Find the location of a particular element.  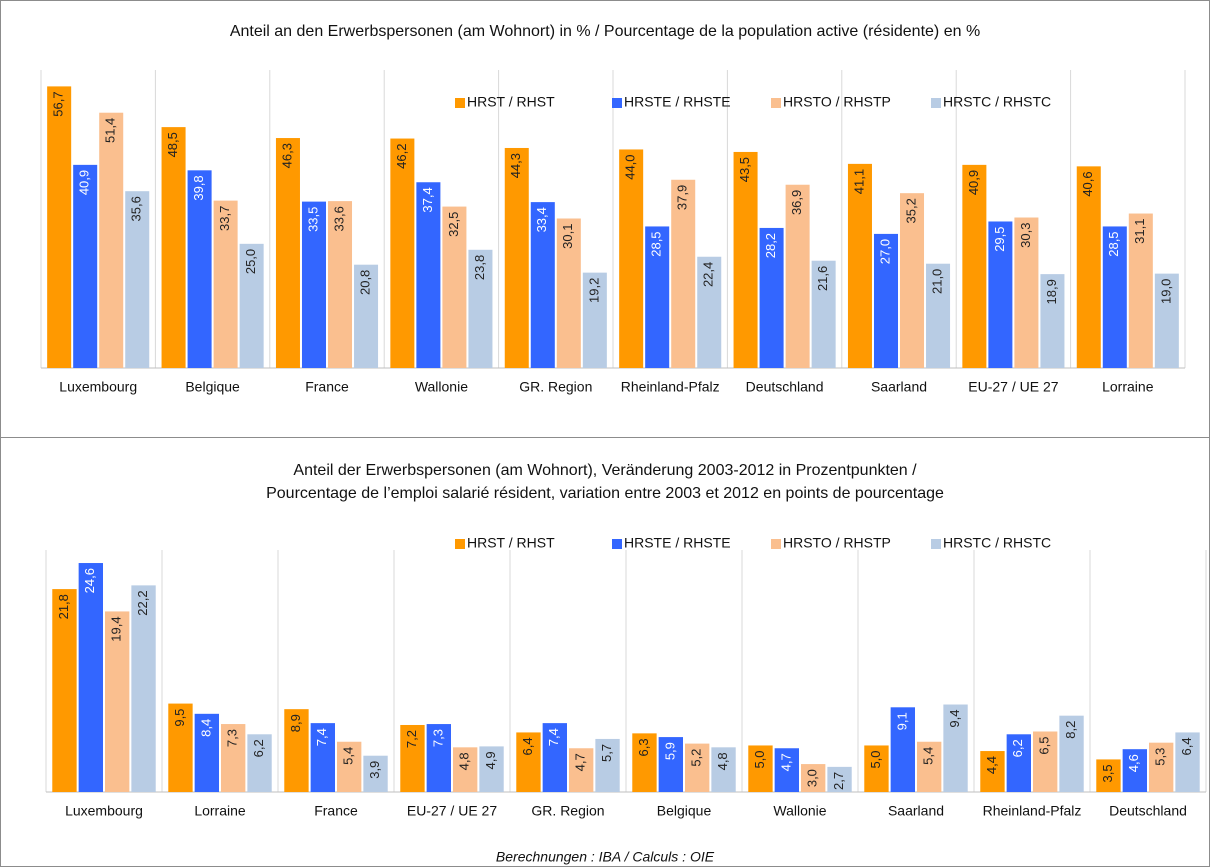

value-label: 51,4 is located at coordinates (110, 130).